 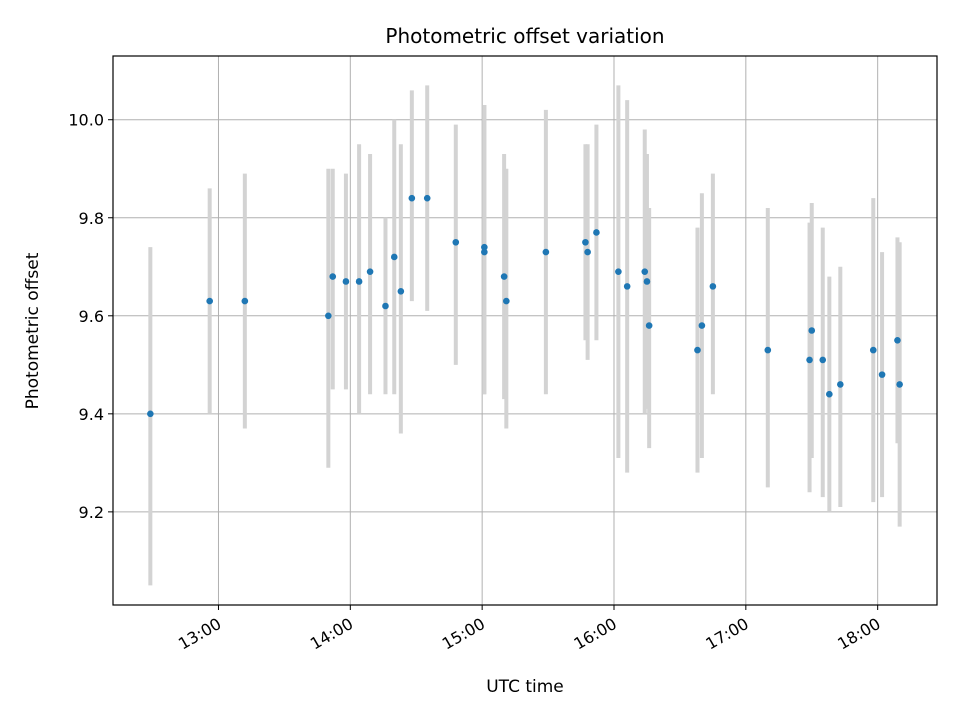 I want to click on y-tick-label: 9.6, so click(x=91, y=316).